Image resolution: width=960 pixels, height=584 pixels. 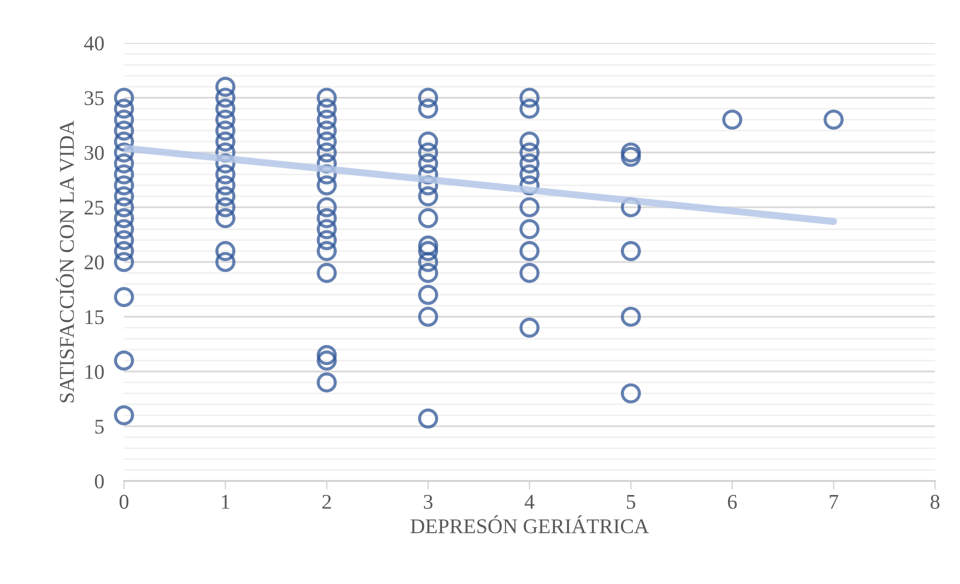 I want to click on y-tick-label: 10, so click(x=95, y=371).